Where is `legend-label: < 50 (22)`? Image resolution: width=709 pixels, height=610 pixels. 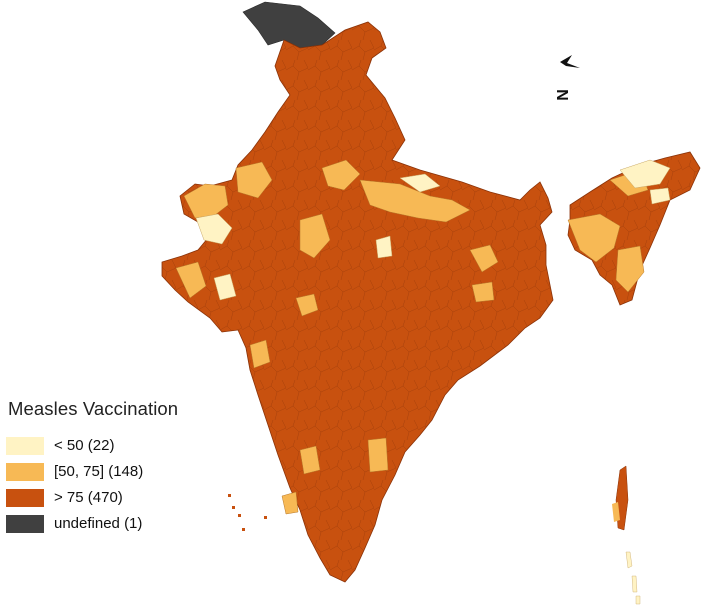
legend-label: < 50 (22) is located at coordinates (84, 445).